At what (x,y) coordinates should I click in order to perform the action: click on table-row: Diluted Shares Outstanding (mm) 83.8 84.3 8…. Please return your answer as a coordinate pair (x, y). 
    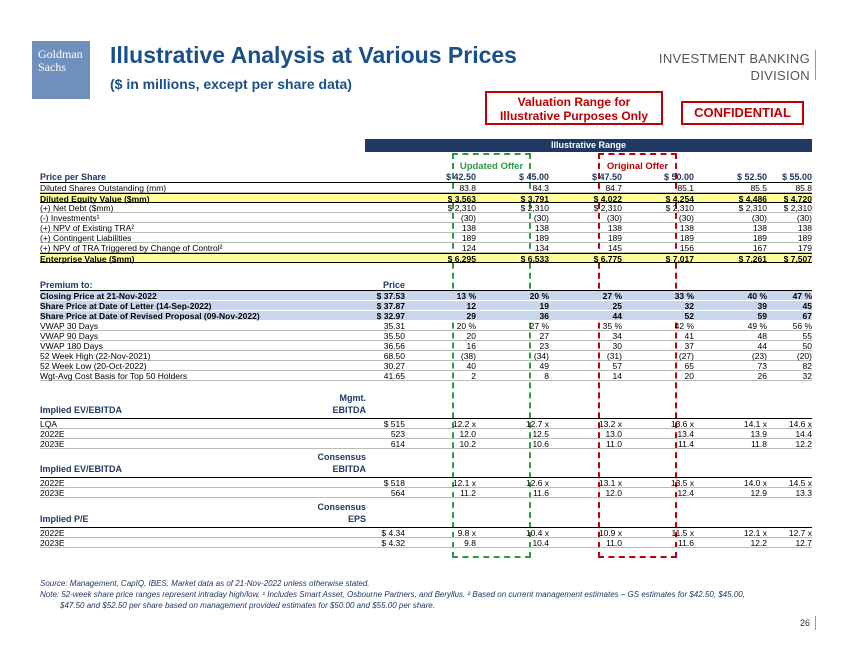
    Looking at the image, I should click on (426, 188).